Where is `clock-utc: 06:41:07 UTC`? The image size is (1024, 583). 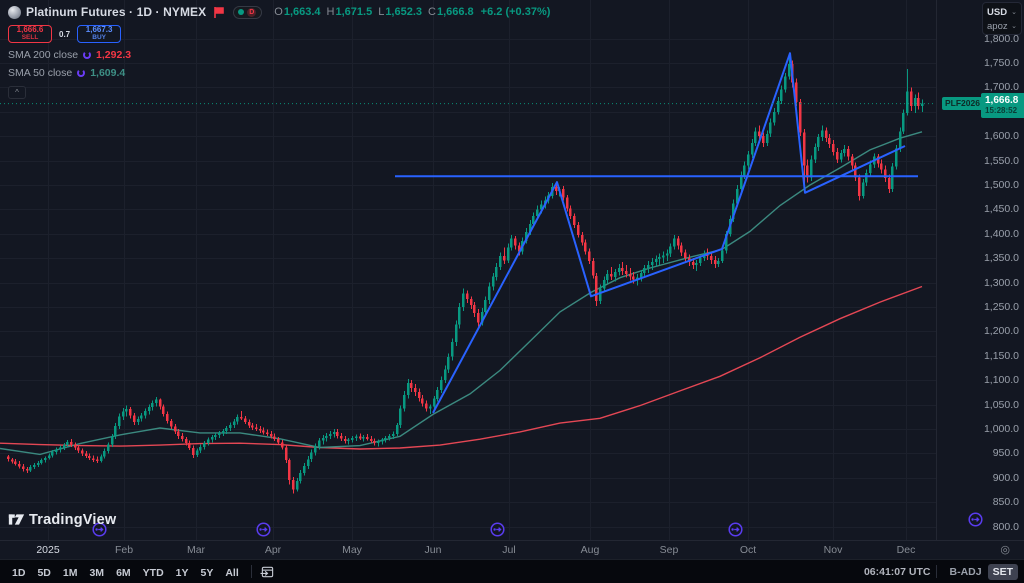 clock-utc: 06:41:07 UTC is located at coordinates (897, 571).